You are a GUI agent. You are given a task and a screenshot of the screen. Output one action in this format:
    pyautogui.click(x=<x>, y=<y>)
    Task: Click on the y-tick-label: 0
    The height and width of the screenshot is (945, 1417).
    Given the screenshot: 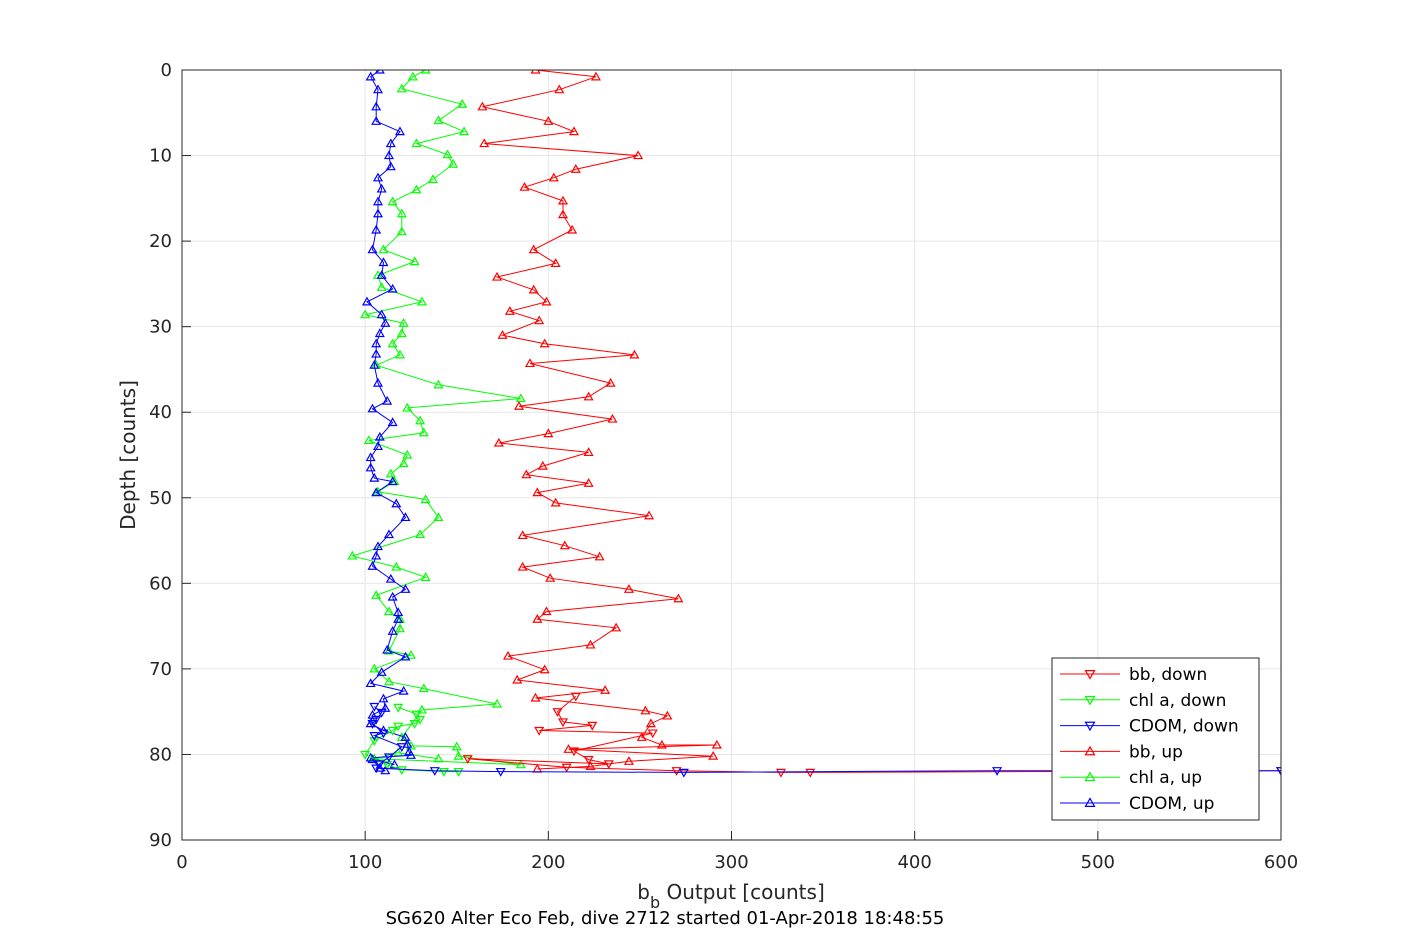 What is the action you would take?
    pyautogui.click(x=166, y=70)
    